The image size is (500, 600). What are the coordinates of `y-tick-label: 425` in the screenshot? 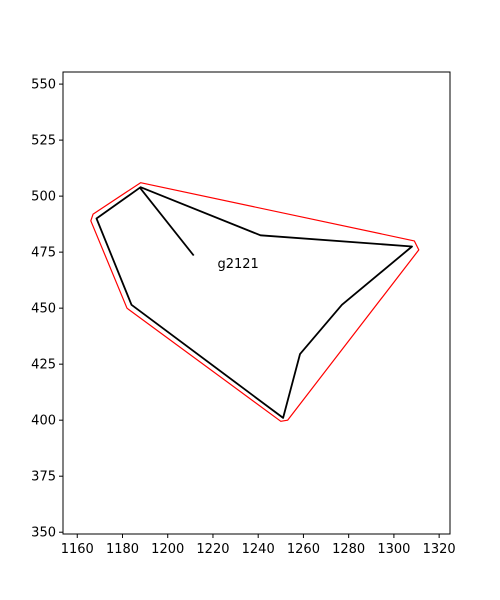 It's located at (43, 365).